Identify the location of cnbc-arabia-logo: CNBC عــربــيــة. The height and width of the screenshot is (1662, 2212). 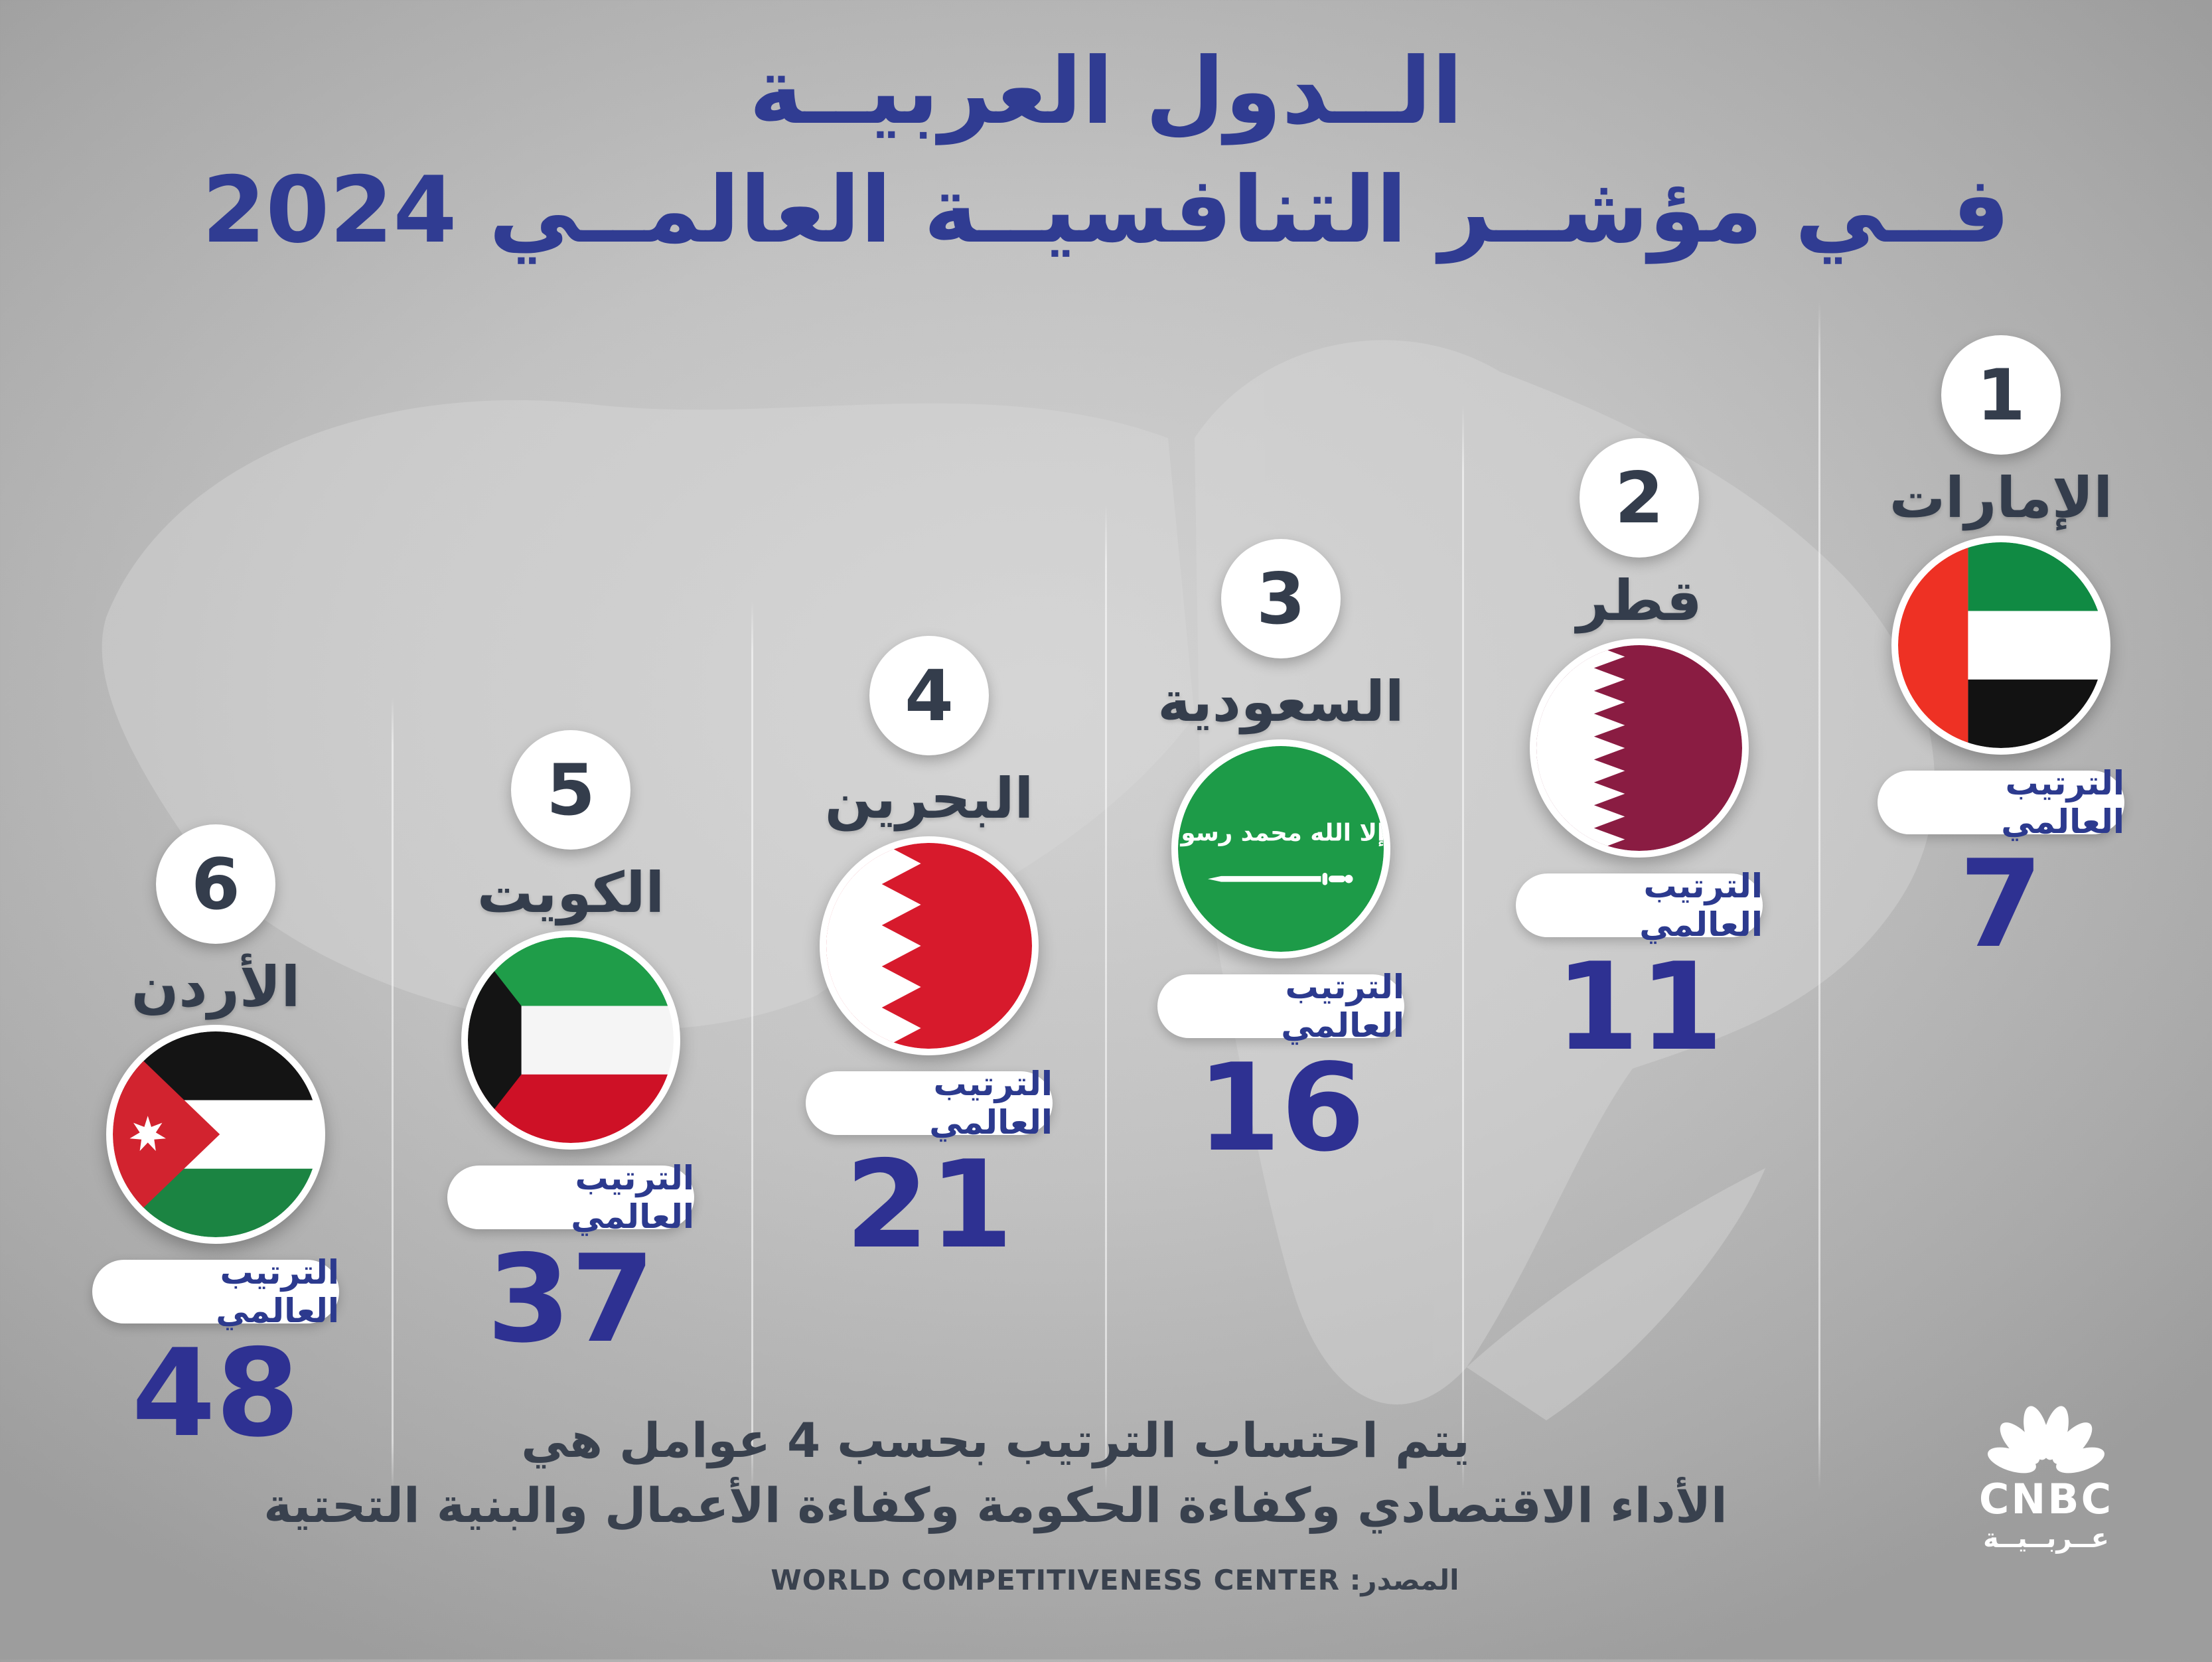
(2046, 1478).